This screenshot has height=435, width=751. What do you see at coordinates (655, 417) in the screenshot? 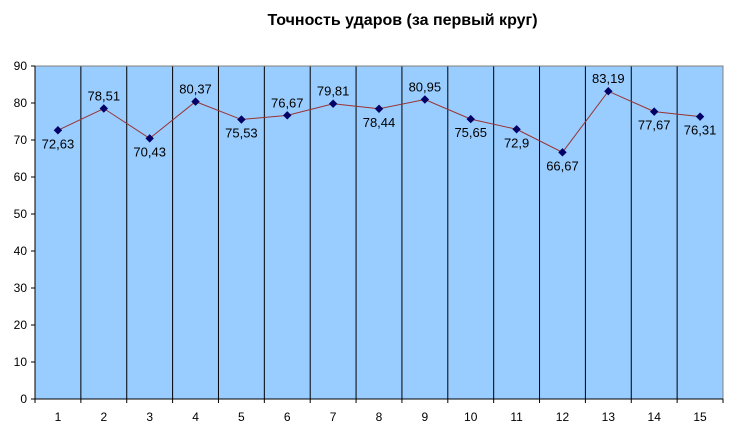
I see `x-tick-label: 14` at bounding box center [655, 417].